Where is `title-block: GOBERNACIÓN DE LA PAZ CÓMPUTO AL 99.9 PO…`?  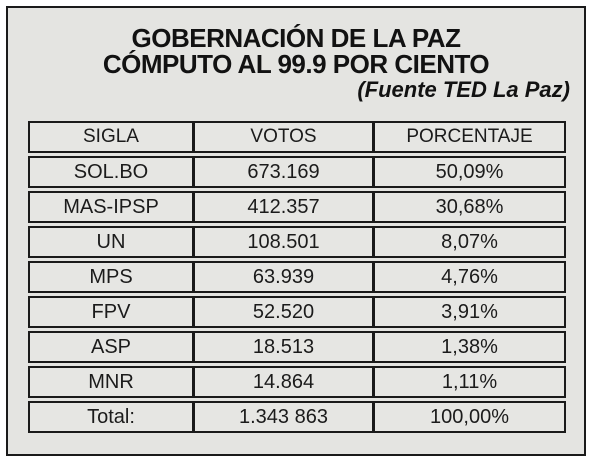
title-block: GOBERNACIÓN DE LA PAZ CÓMPUTO AL 99.9 PO… is located at coordinates (296, 42).